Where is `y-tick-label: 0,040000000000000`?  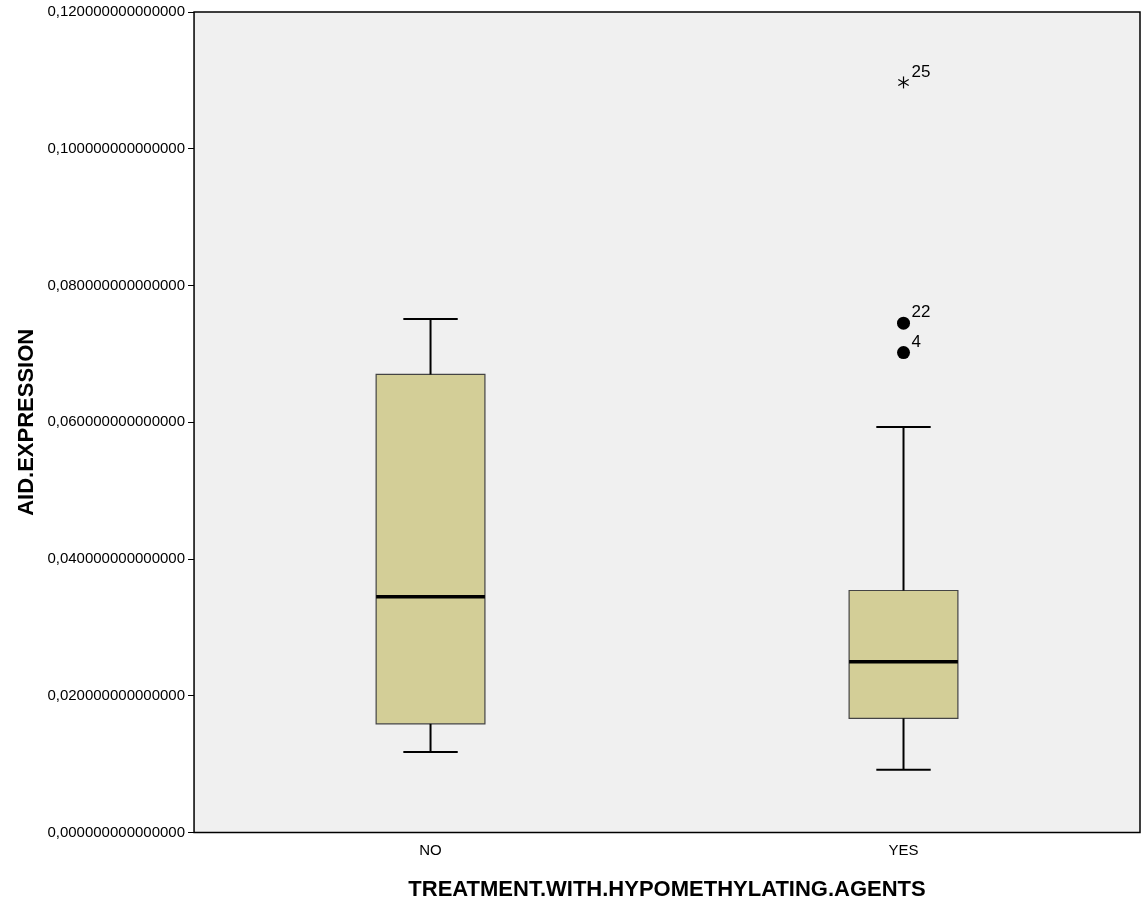
y-tick-label: 0,040000000000000 is located at coordinates (116, 558).